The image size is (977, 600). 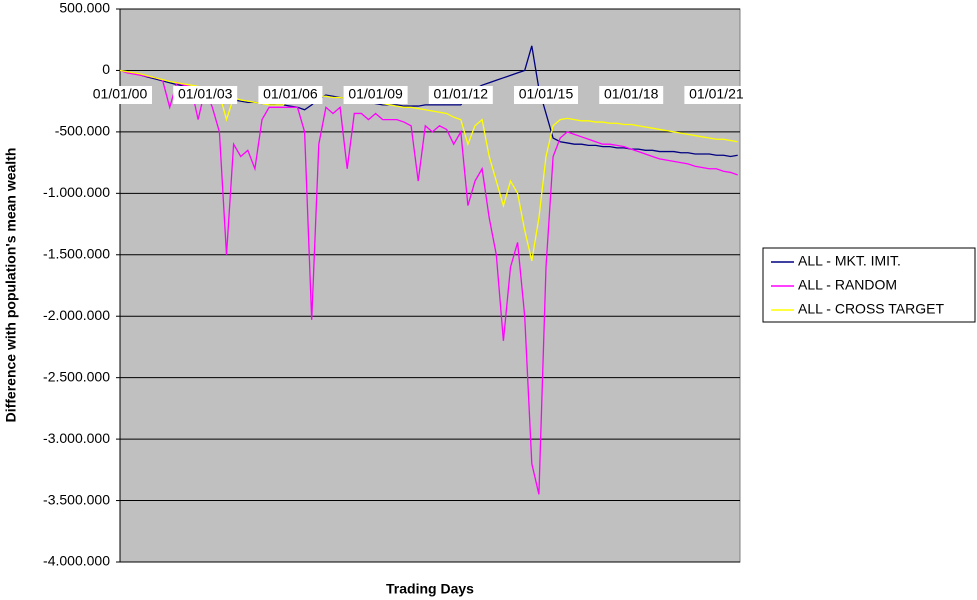 What do you see at coordinates (76, 438) in the screenshot?
I see `y-tick-label: -3.000.000` at bounding box center [76, 438].